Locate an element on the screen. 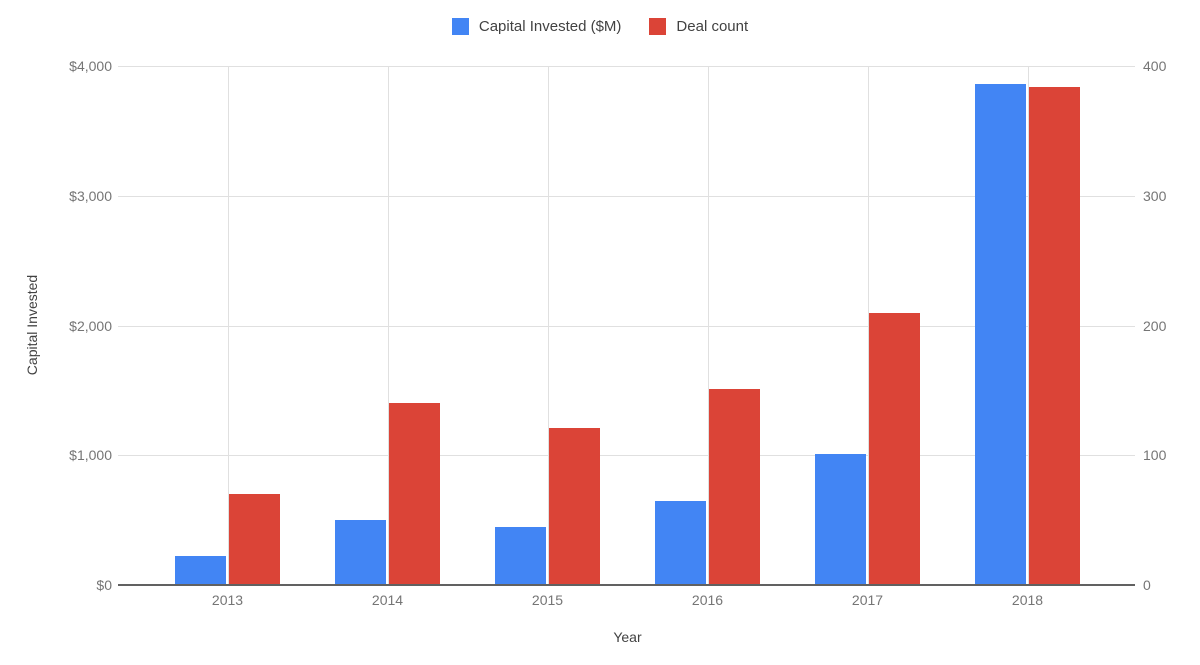  y-axis-tick-label-right: 100 is located at coordinates (1155, 455).